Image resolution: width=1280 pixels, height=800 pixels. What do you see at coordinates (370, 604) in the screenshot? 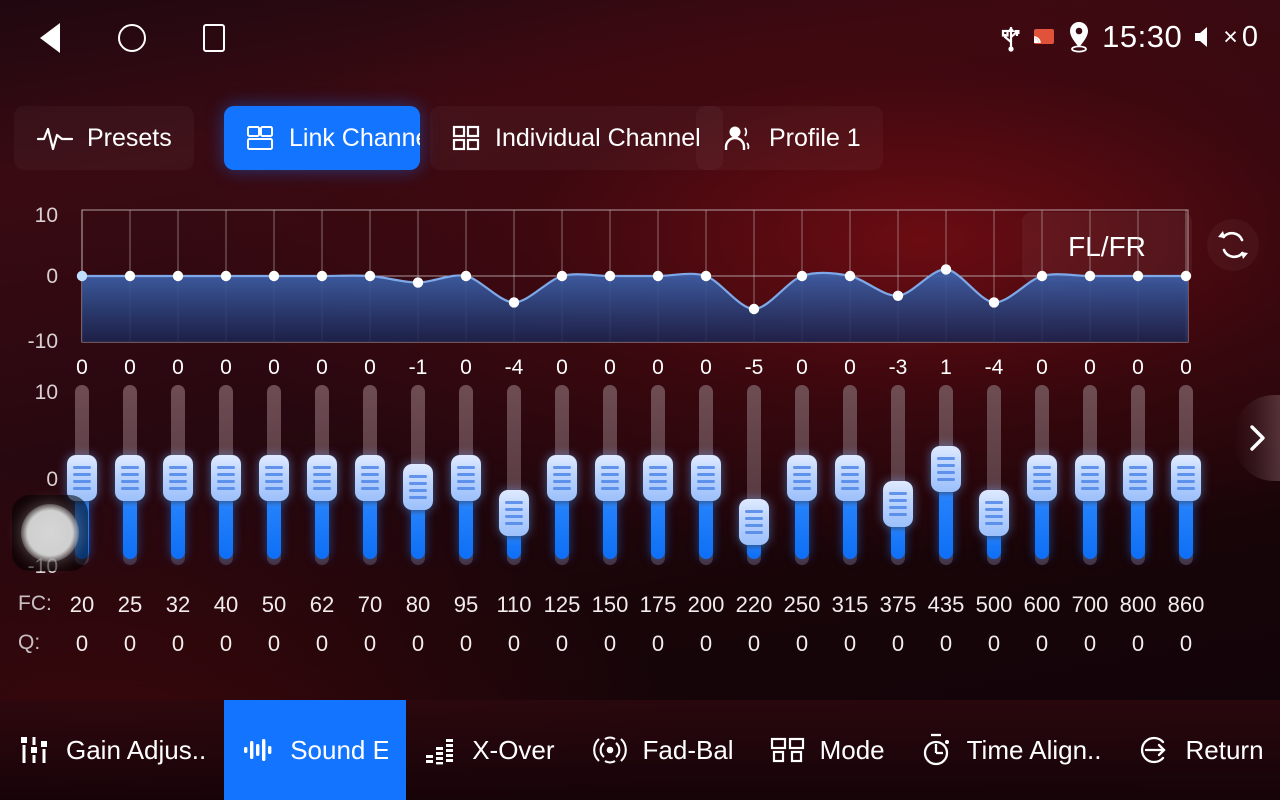
I see `frequency-value: 70` at bounding box center [370, 604].